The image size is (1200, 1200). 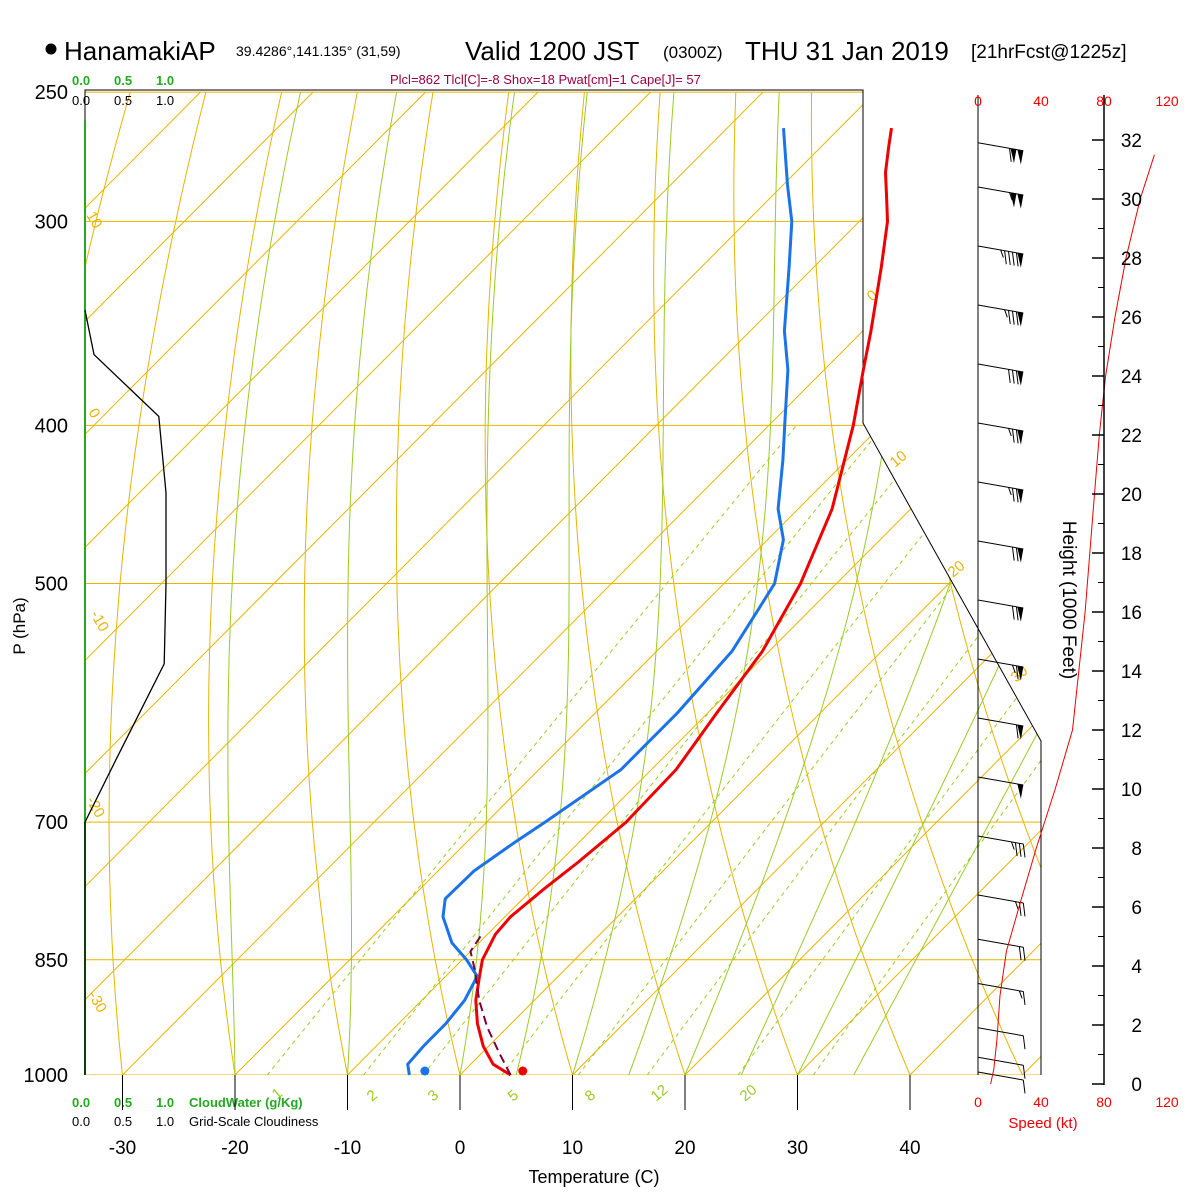 I want to click on dry-adiabat-label: -30, so click(x=98, y=1002).